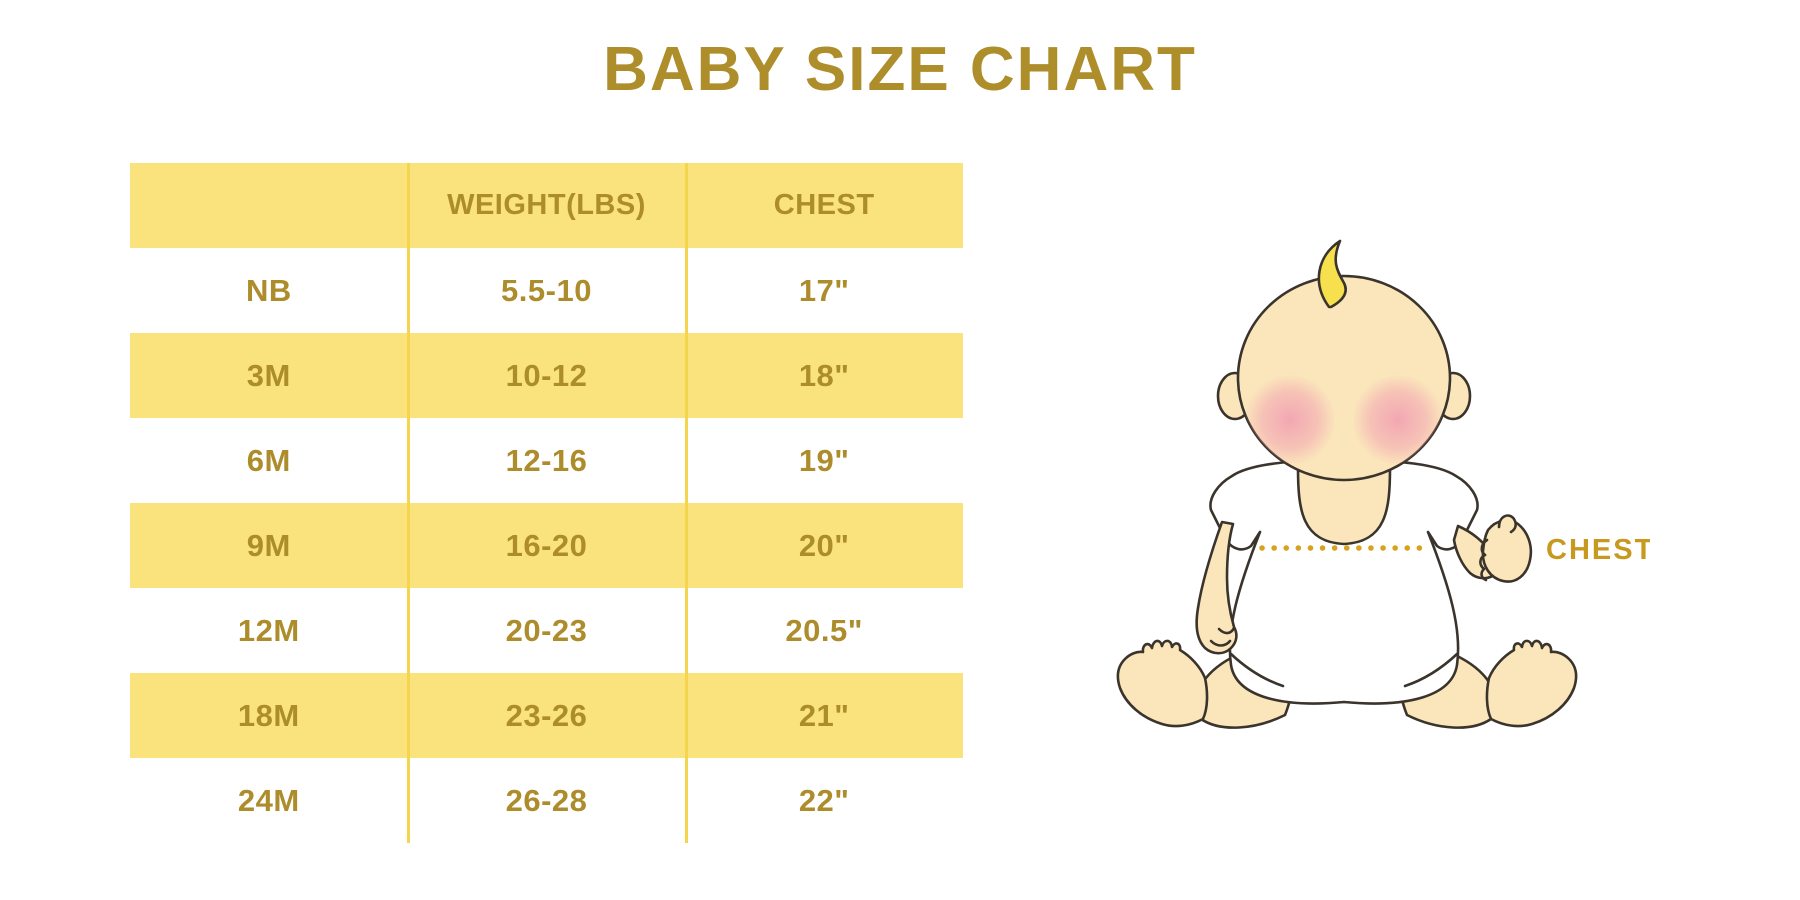 The height and width of the screenshot is (900, 1800). I want to click on cell-chest: 21", so click(824, 715).